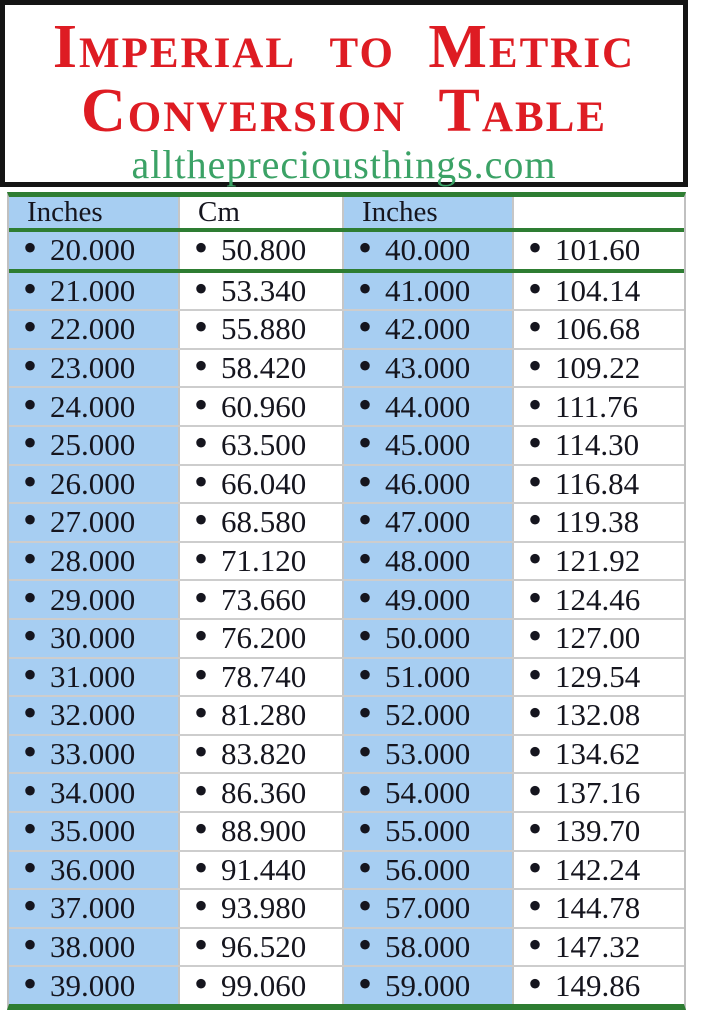 The height and width of the screenshot is (1024, 702). Describe the element at coordinates (264, 599) in the screenshot. I see `cm-value-left: 73.660` at that location.